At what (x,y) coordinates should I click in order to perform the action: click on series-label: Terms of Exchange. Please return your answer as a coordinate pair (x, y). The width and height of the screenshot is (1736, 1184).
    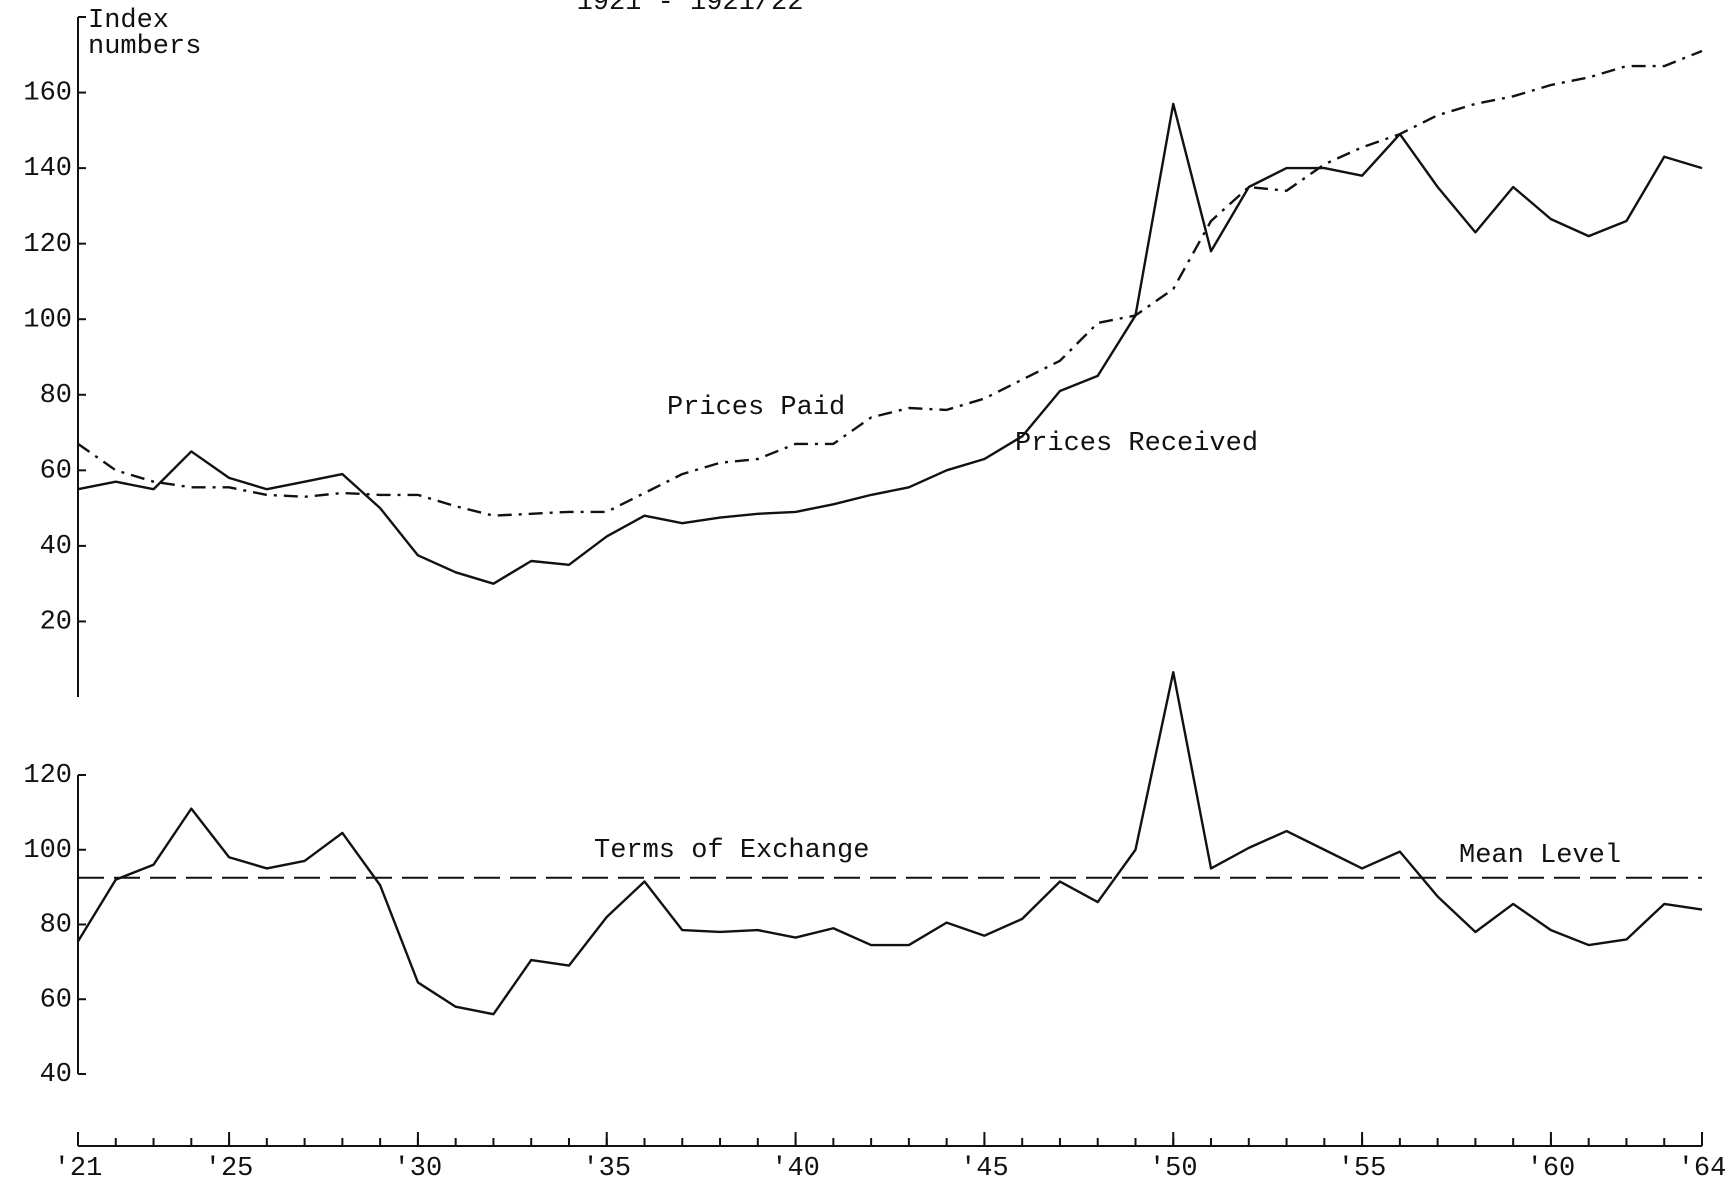
    Looking at the image, I should click on (731, 851).